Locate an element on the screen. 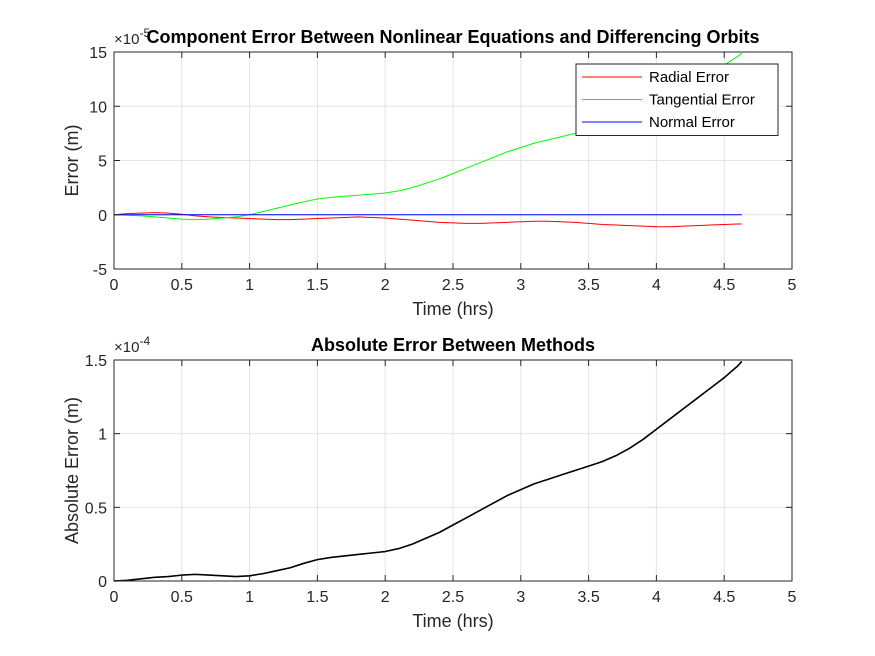 This screenshot has width=875, height=656. legend: Radial Error Tangential Error Normal Error is located at coordinates (677, 99).